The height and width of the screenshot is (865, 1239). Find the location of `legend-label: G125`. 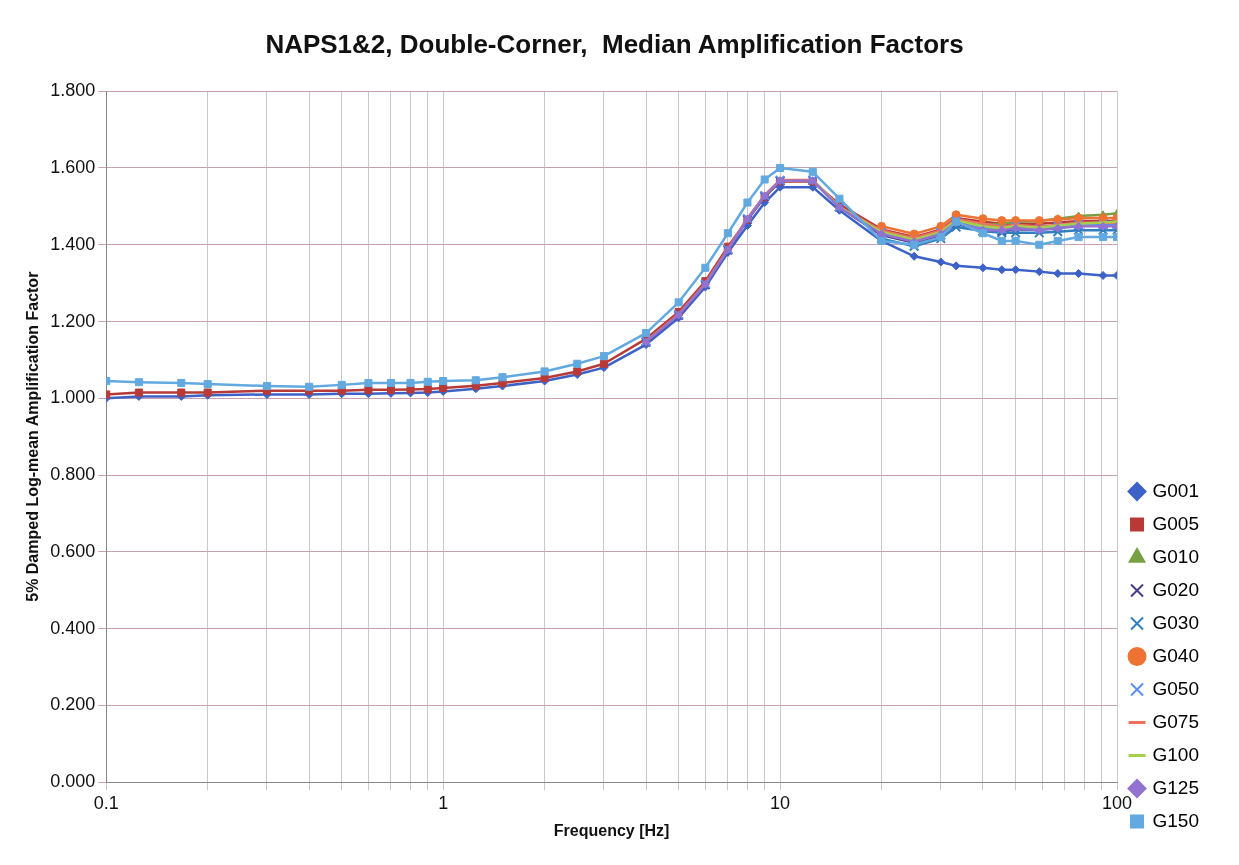

legend-label: G125 is located at coordinates (1175, 787).